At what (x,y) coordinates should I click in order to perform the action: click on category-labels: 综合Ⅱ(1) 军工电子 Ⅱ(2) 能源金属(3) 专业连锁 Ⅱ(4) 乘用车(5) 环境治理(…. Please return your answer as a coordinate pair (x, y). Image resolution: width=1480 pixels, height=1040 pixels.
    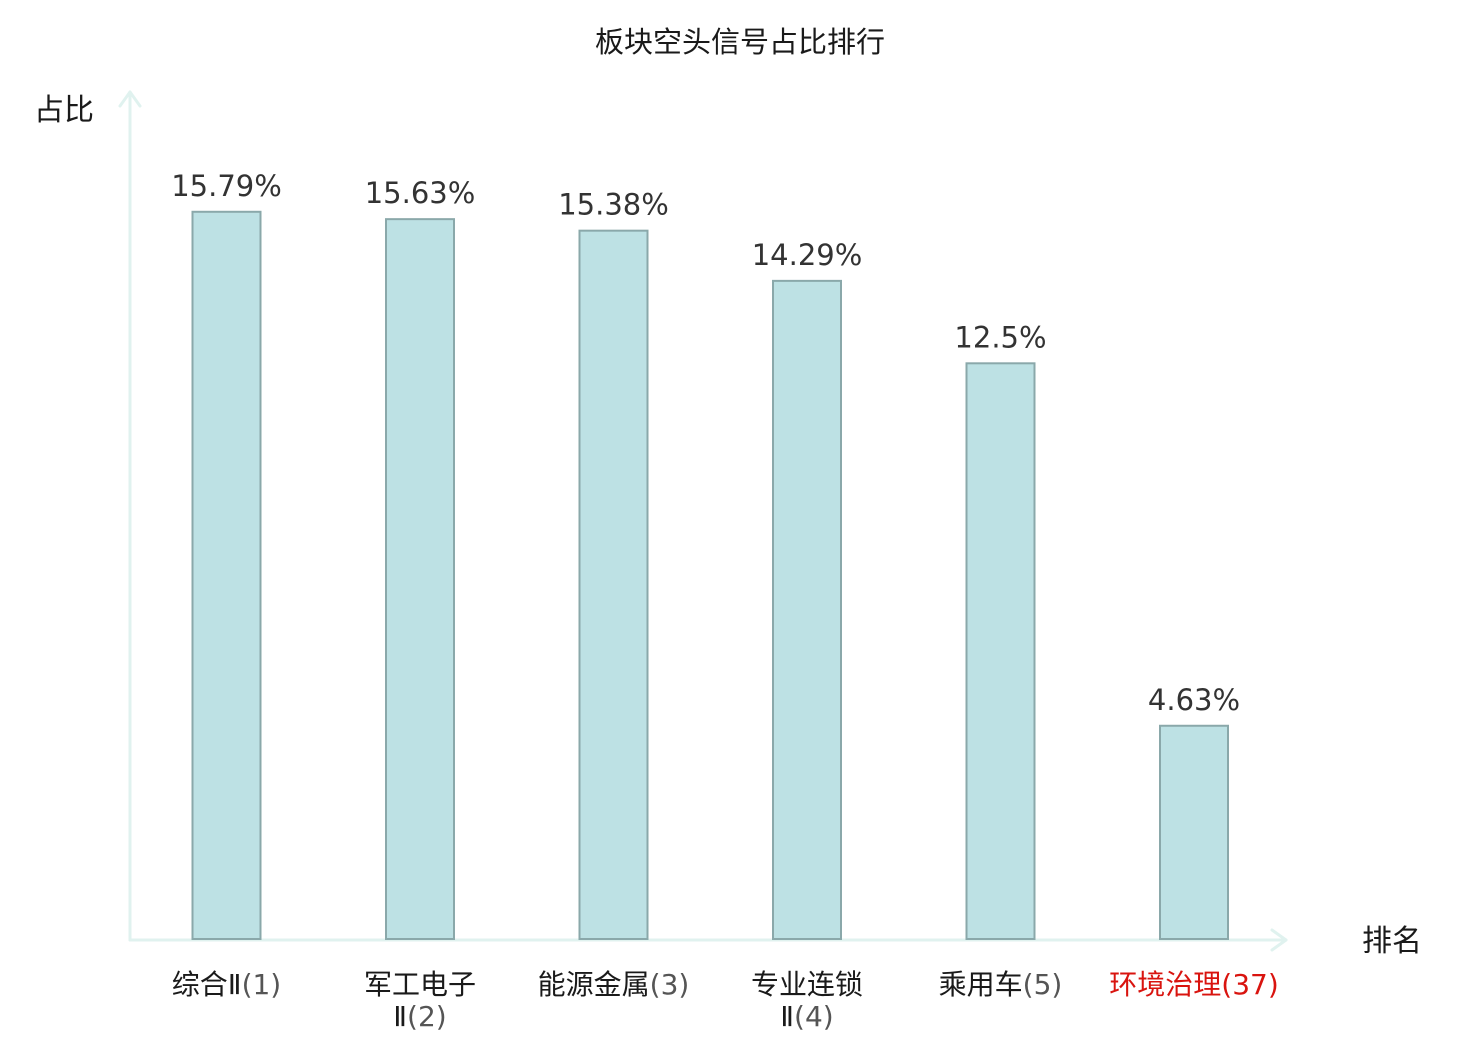
    Looking at the image, I should click on (725, 1000).